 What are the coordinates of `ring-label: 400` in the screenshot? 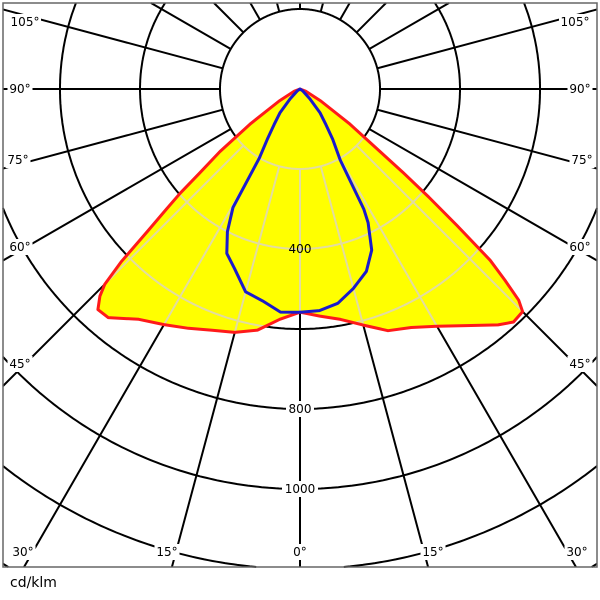 It's located at (300, 249).